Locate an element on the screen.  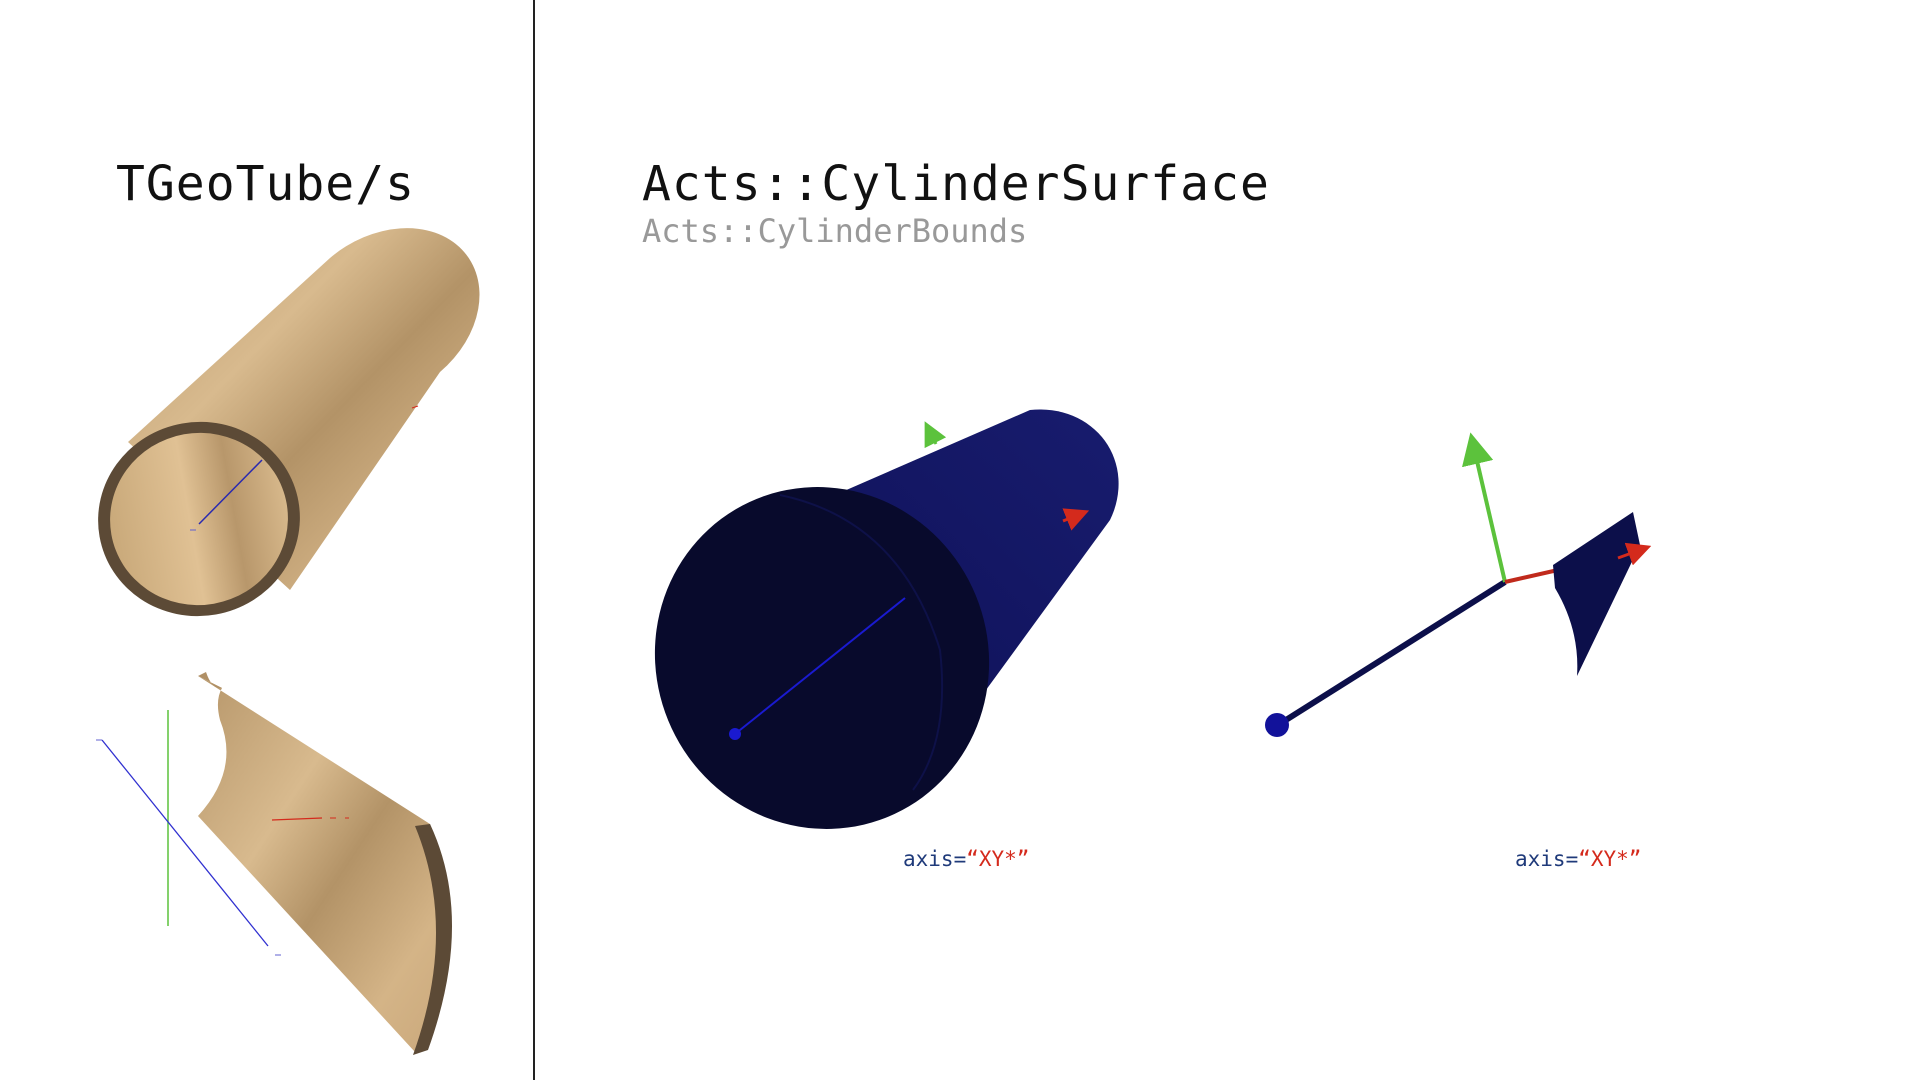
half-tube-z-axis is located at coordinates (185, 843).